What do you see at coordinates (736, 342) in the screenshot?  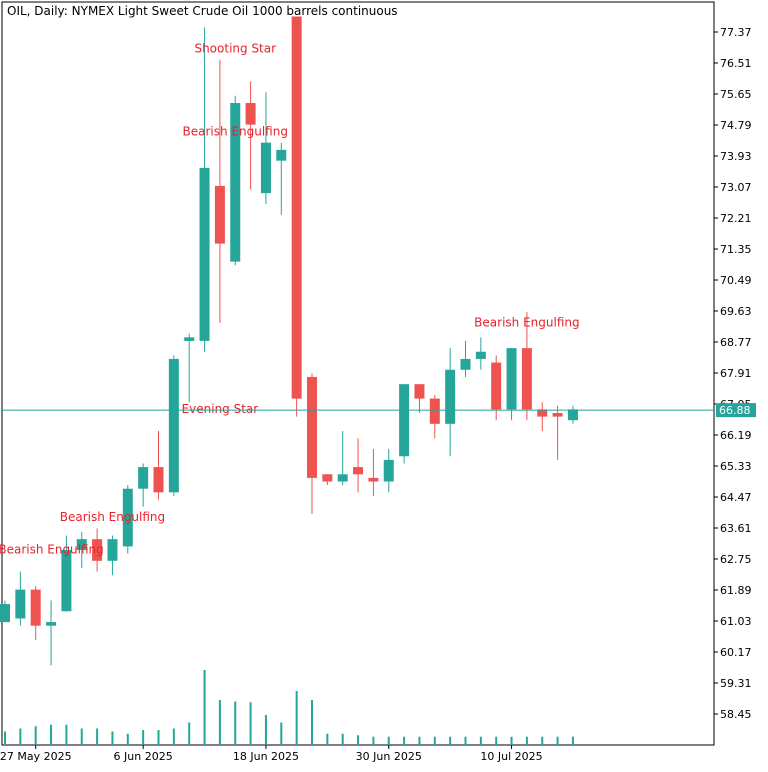 I see `y-tick-label: 68.77` at bounding box center [736, 342].